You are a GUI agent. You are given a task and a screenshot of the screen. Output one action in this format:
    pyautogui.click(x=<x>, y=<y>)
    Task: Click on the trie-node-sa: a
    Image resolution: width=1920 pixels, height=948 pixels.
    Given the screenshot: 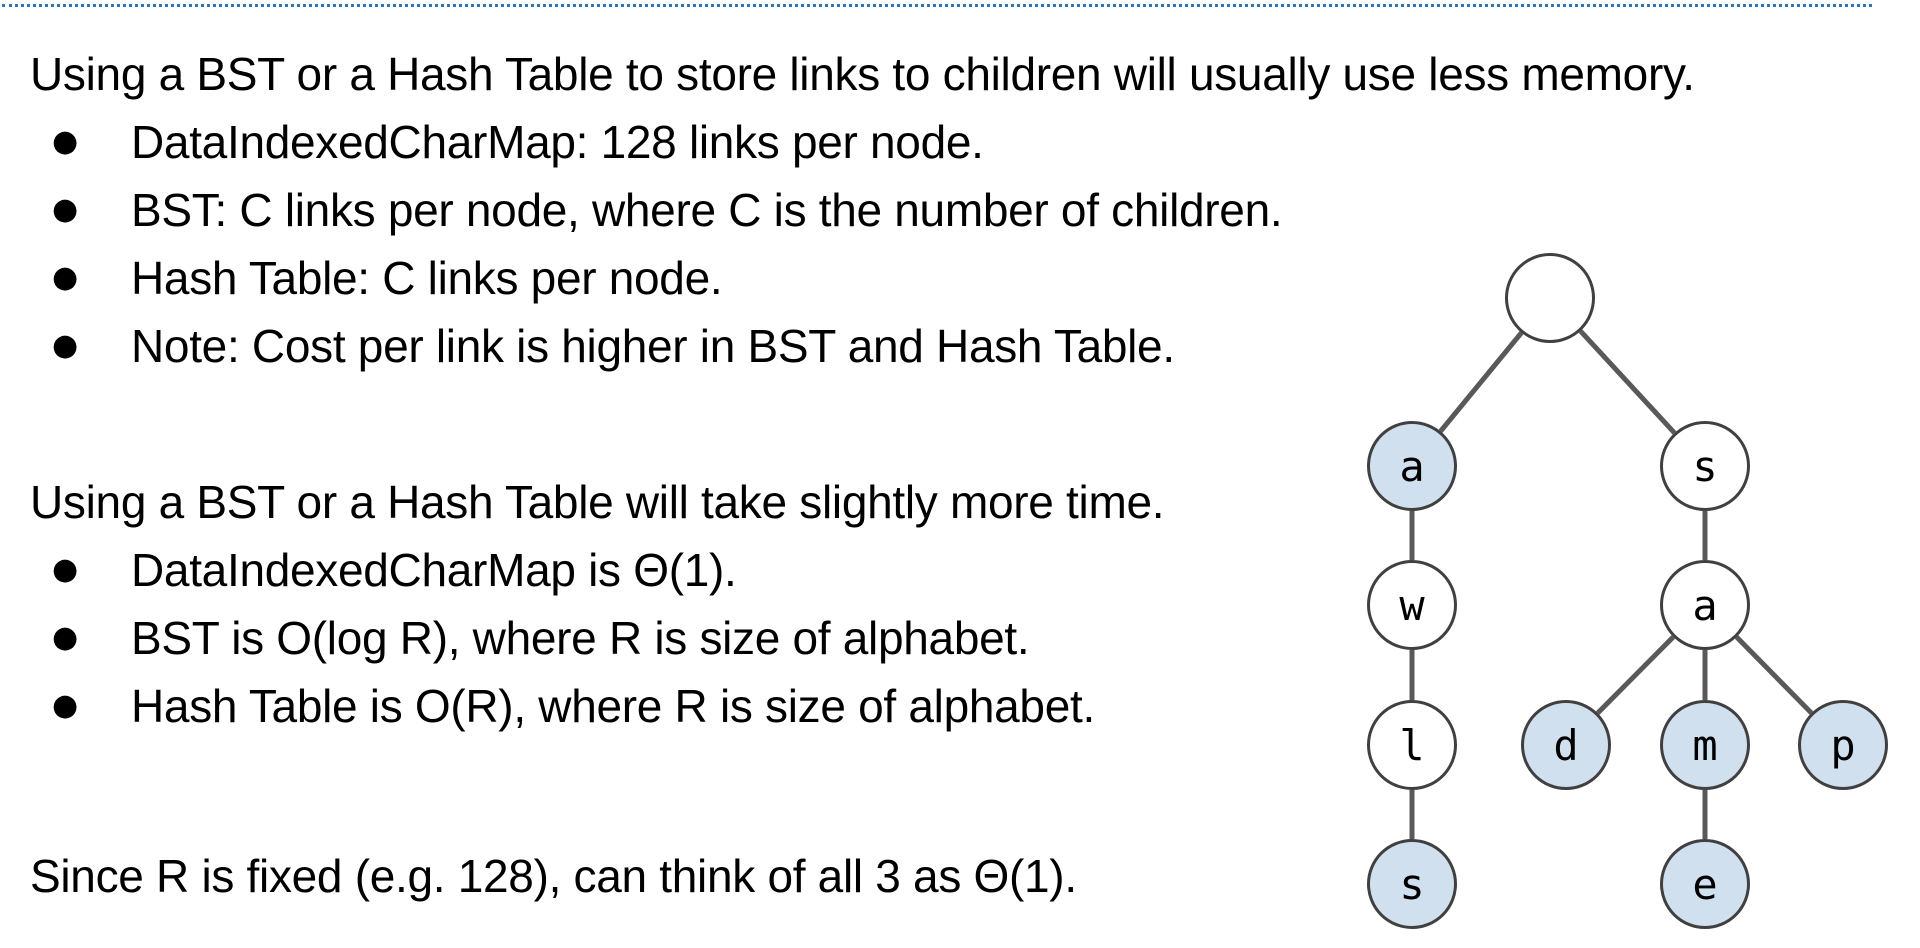 What is the action you would take?
    pyautogui.click(x=1705, y=605)
    